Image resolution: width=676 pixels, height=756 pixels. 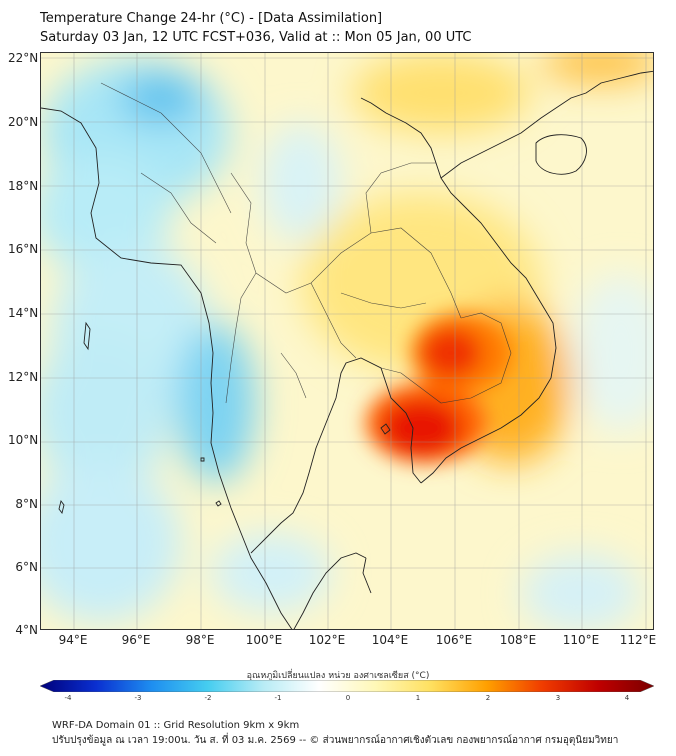 What do you see at coordinates (26, 630) in the screenshot?
I see `lat-label: 4°N` at bounding box center [26, 630].